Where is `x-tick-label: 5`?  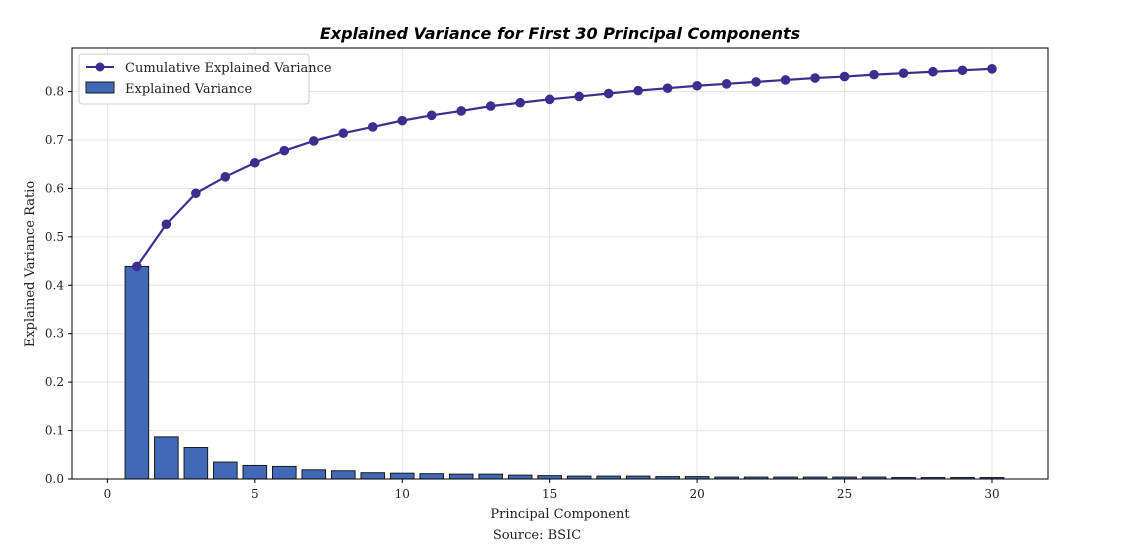
x-tick-label: 5 is located at coordinates (255, 494).